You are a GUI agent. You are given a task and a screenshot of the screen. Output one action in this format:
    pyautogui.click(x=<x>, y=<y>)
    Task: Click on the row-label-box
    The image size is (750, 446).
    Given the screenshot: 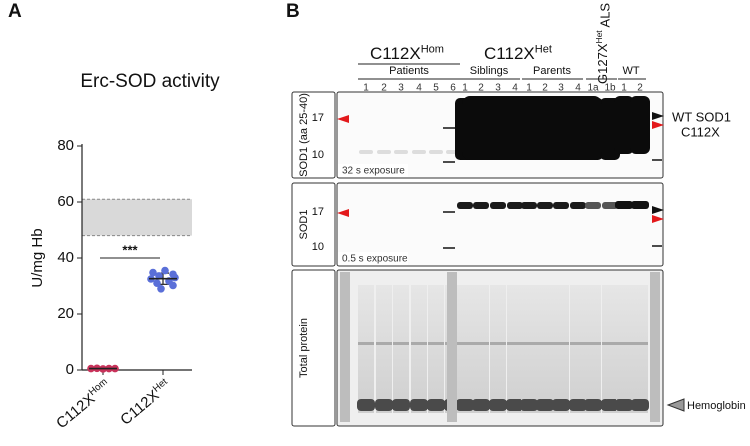 What is the action you would take?
    pyautogui.click(x=313, y=348)
    